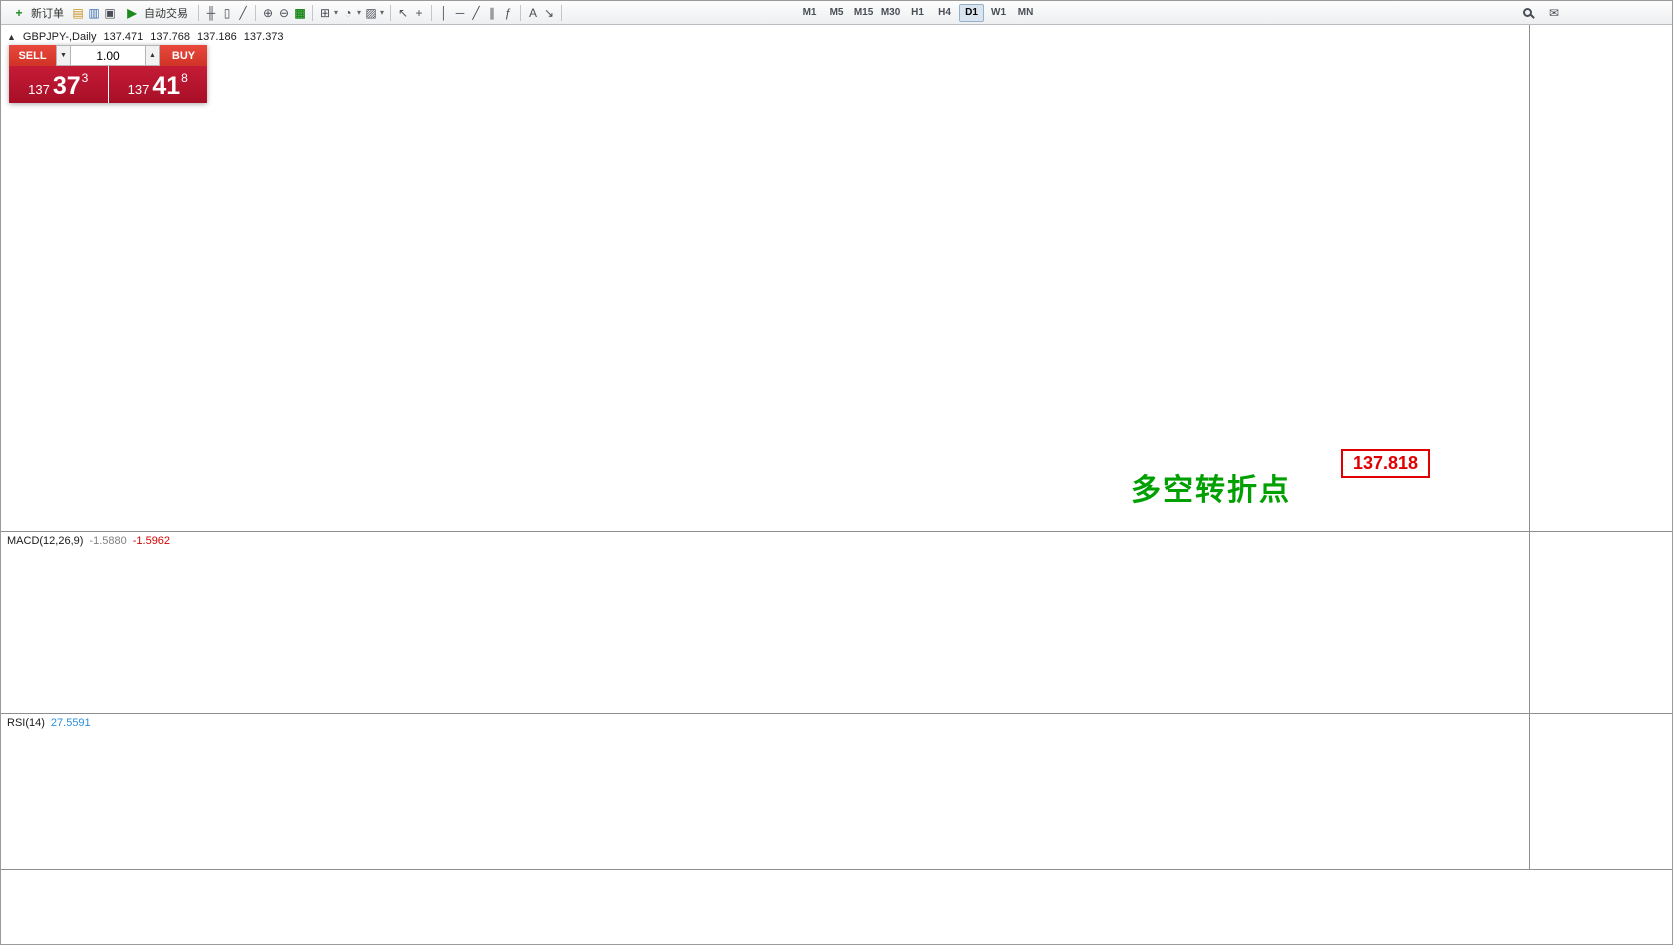 This screenshot has width=1673, height=945. I want to click on timeframe-button-mn: MN, so click(1025, 12).